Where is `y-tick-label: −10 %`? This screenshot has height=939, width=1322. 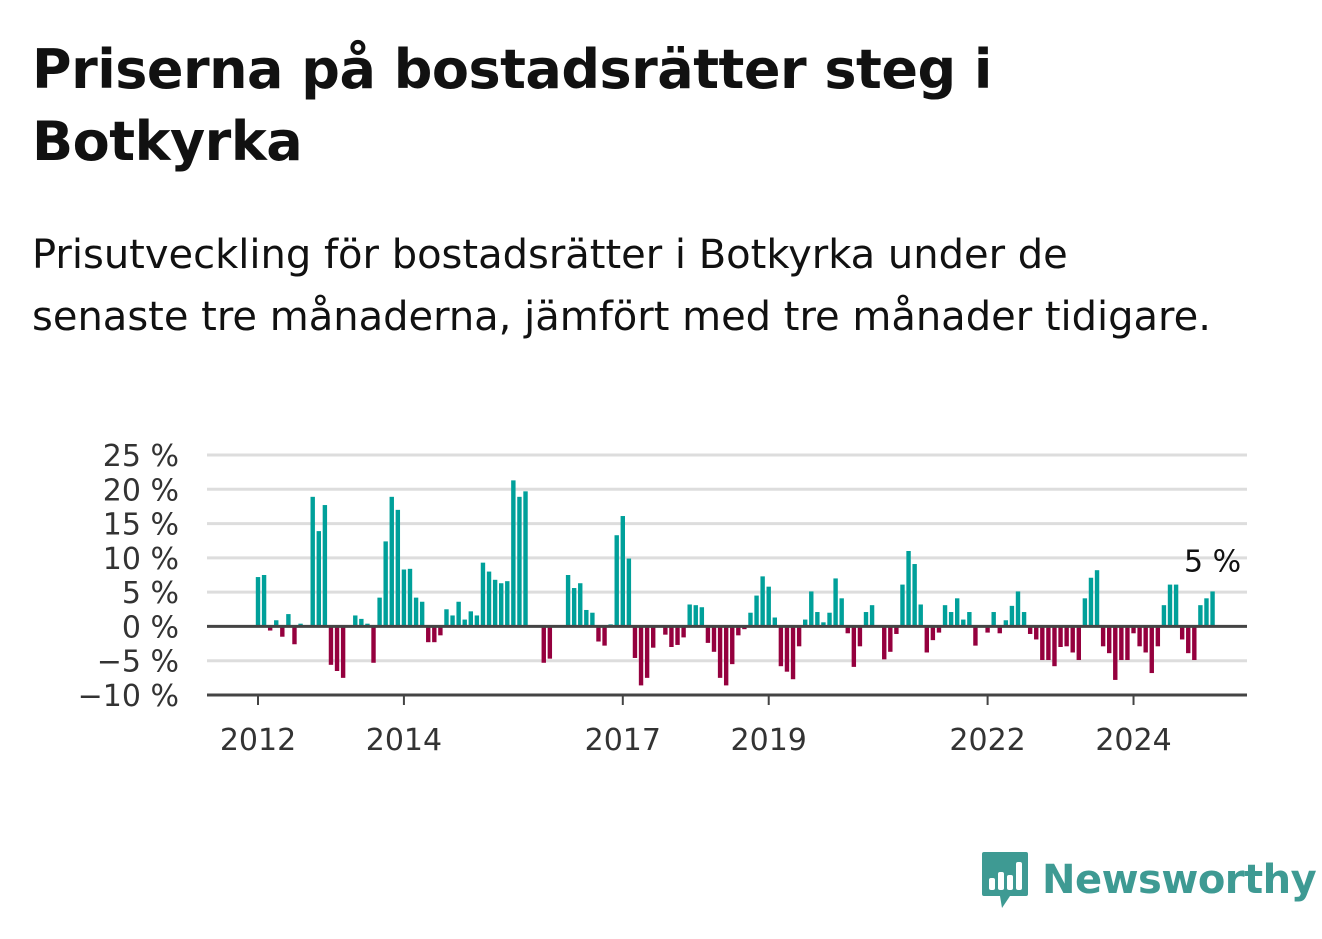 y-tick-label: −10 % is located at coordinates (128, 696).